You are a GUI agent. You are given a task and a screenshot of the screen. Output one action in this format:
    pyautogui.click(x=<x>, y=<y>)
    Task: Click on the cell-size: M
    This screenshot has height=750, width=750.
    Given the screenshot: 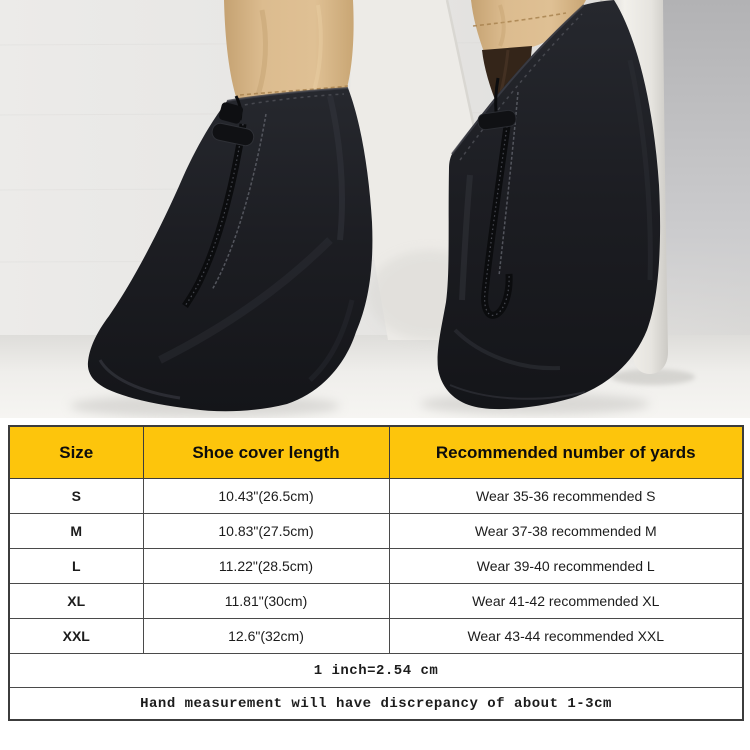 What is the action you would take?
    pyautogui.click(x=76, y=531)
    